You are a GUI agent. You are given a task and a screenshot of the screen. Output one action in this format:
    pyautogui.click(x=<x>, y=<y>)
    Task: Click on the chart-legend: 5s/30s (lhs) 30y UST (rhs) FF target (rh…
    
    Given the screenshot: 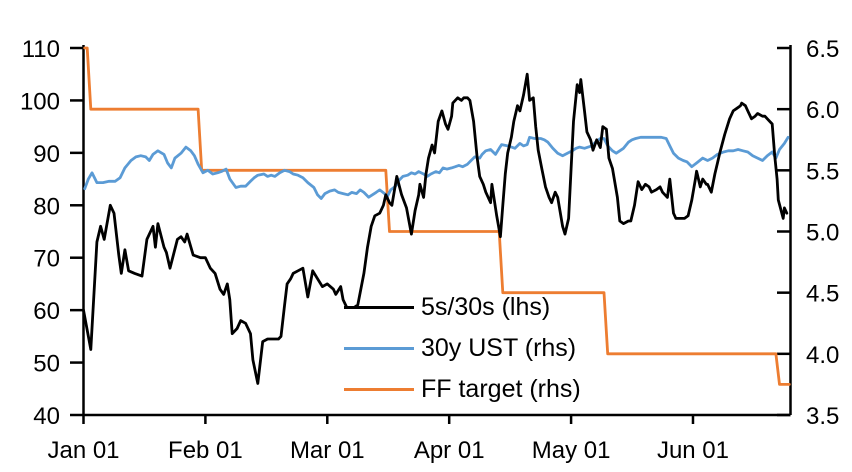 What is the action you would take?
    pyautogui.click(x=462, y=348)
    